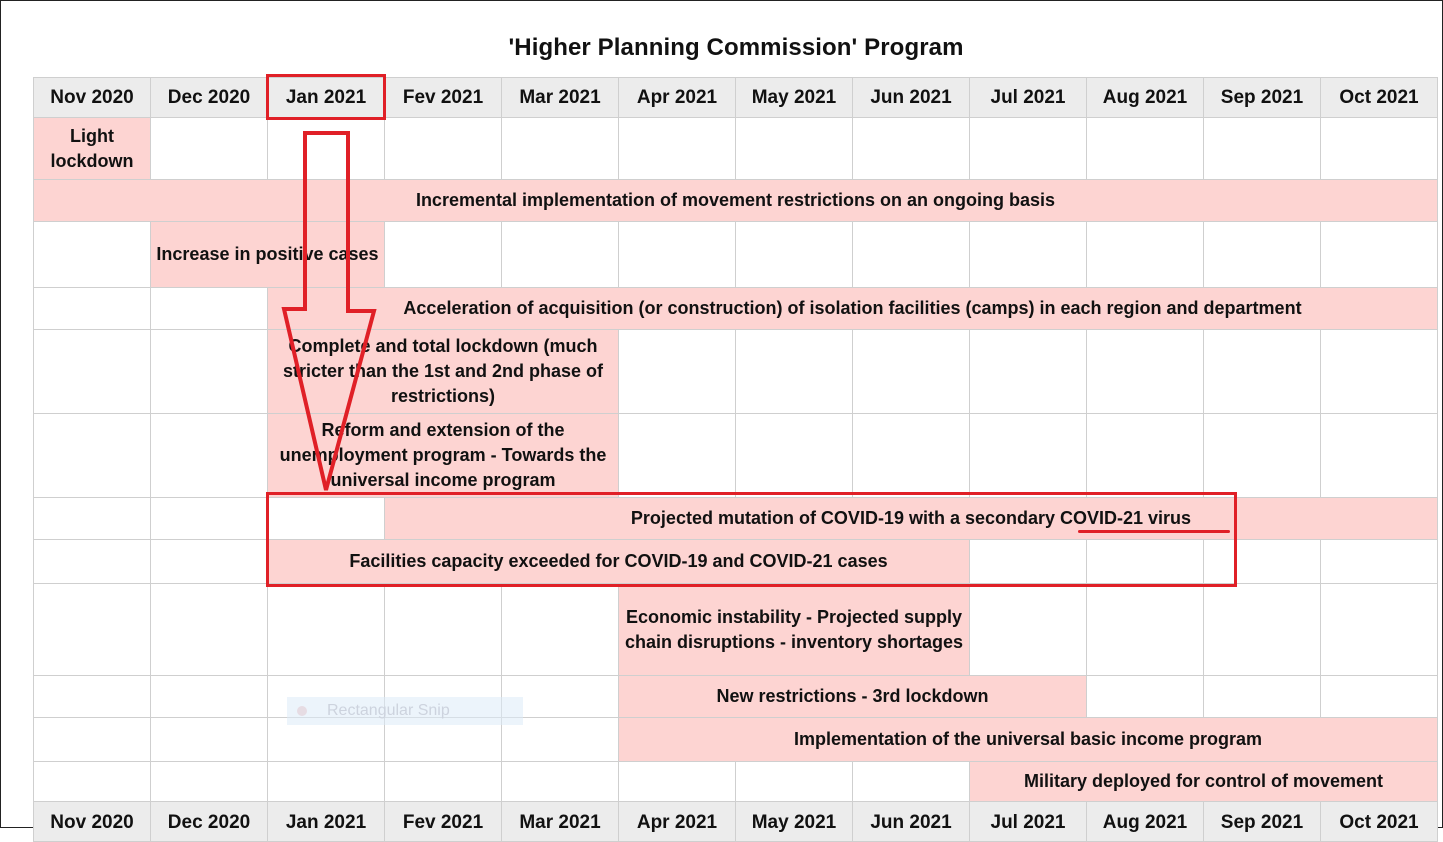  What do you see at coordinates (911, 97) in the screenshot?
I see `month-header-cell: Jun 2021` at bounding box center [911, 97].